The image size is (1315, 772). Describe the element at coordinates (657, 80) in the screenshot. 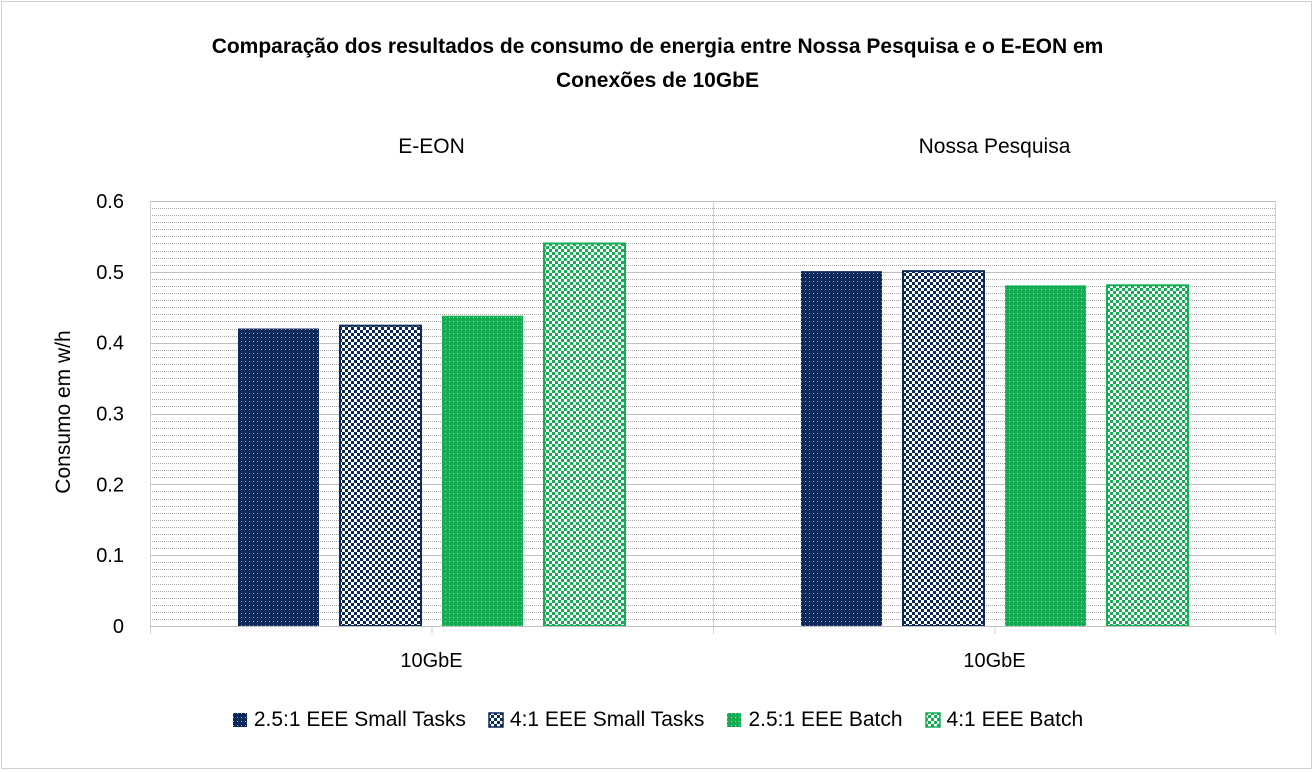

I see `chart-title-line-2: Conexões de 10GbE` at that location.